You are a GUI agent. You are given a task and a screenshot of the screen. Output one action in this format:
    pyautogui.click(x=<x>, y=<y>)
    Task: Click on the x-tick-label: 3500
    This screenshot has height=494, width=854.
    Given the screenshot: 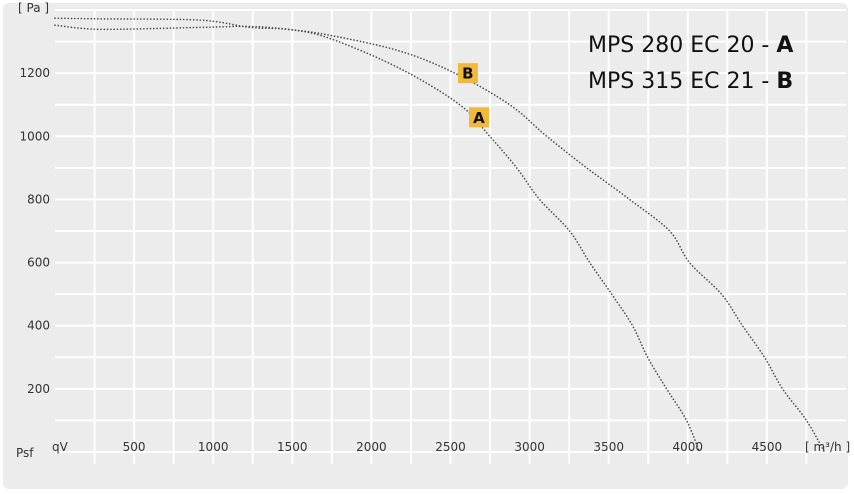 What is the action you would take?
    pyautogui.click(x=608, y=447)
    